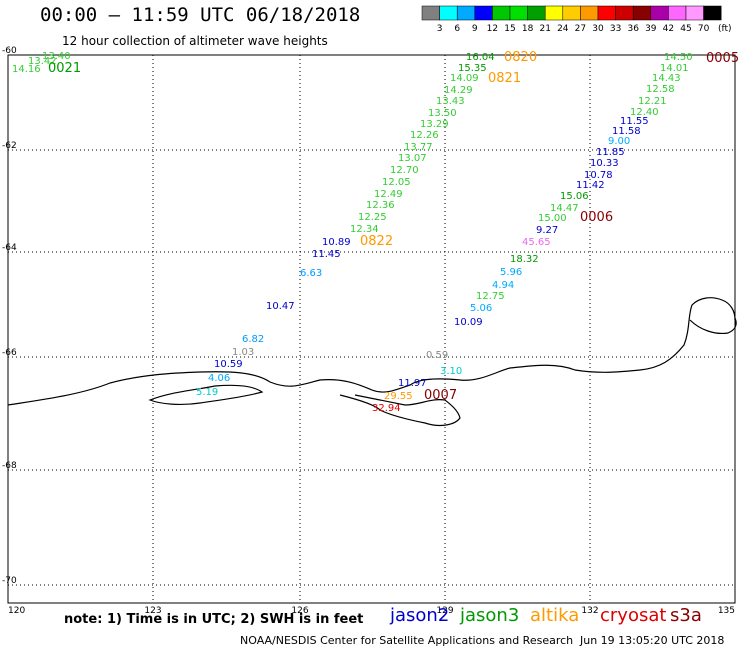  What do you see at coordinates (626, 131) in the screenshot?
I see `wave-height-label: 11.58` at bounding box center [626, 131].